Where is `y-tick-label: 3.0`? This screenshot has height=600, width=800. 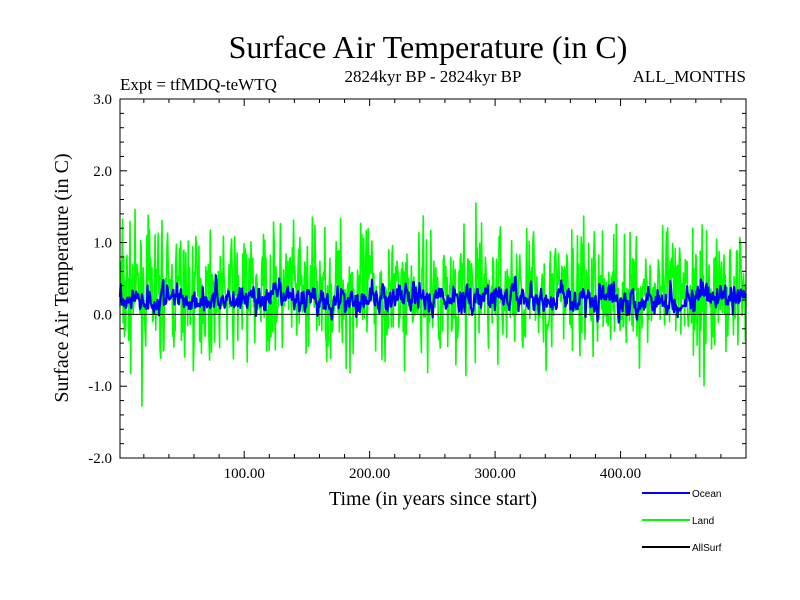
y-tick-label: 3.0 is located at coordinates (102, 100).